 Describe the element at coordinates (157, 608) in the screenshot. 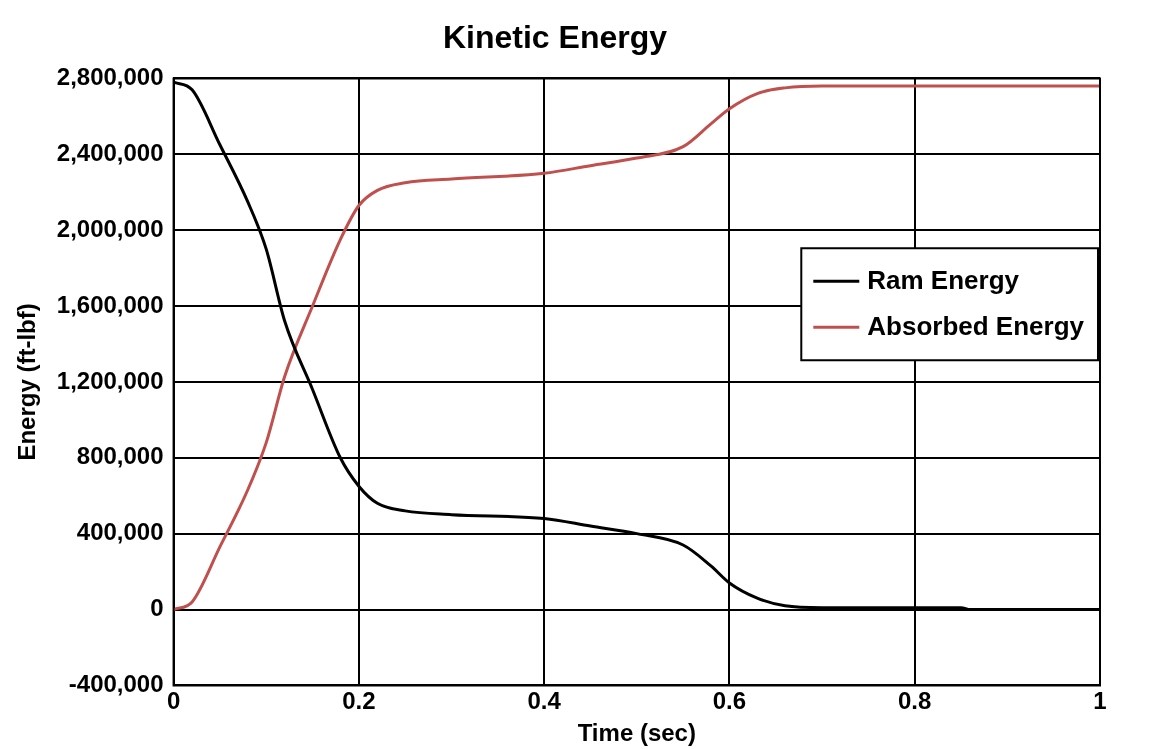

I see `y-tick-label: 0` at that location.